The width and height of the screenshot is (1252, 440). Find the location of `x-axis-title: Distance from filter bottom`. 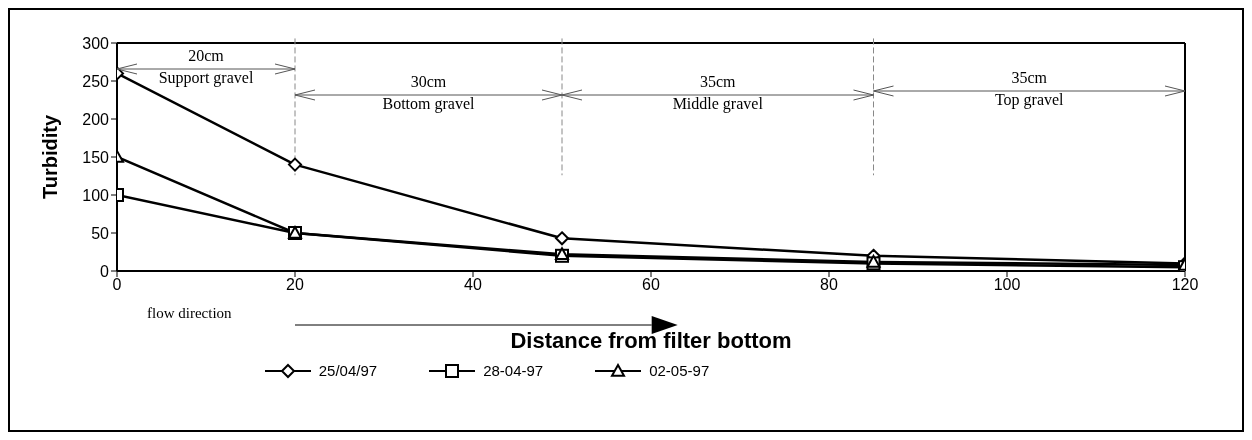

x-axis-title: Distance from filter bottom is located at coordinates (651, 340).